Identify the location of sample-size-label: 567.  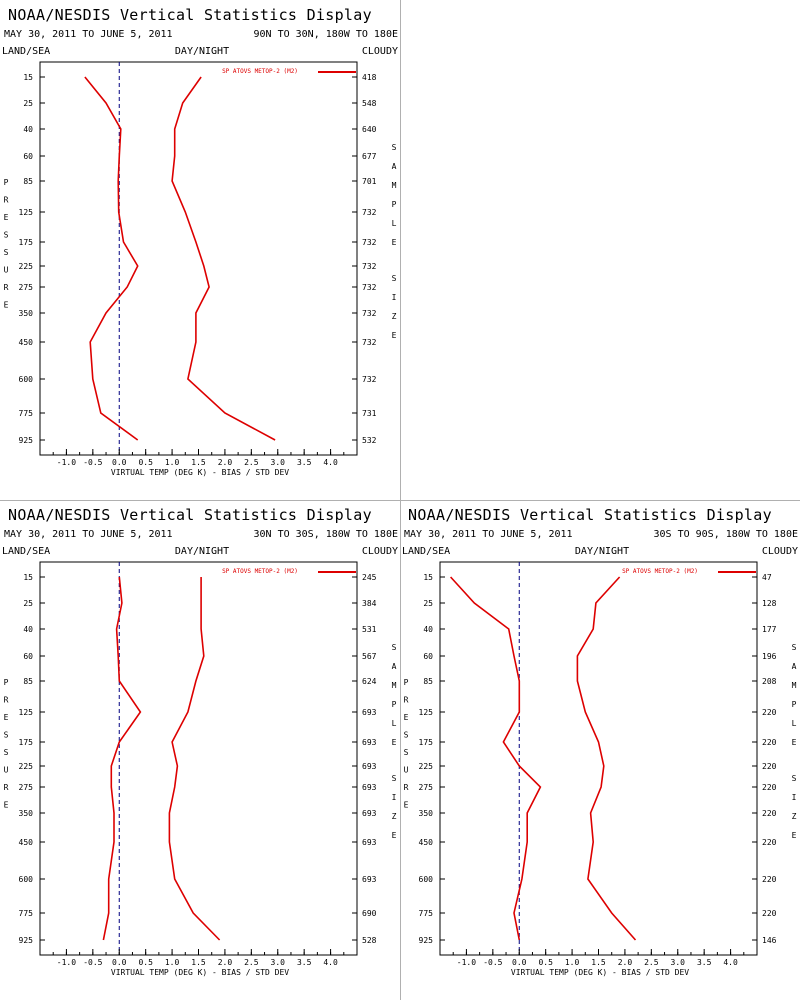
(369, 656).